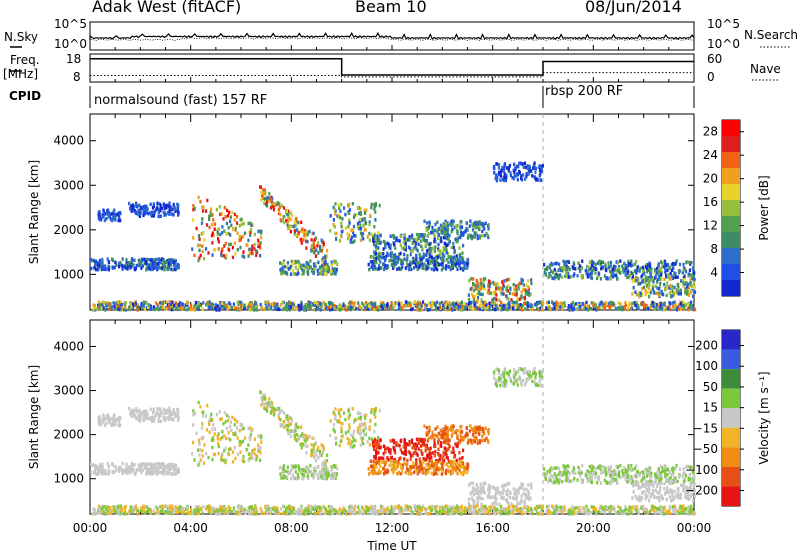  Describe the element at coordinates (25, 60) in the screenshot. I see `freq-label: Freq.` at that location.